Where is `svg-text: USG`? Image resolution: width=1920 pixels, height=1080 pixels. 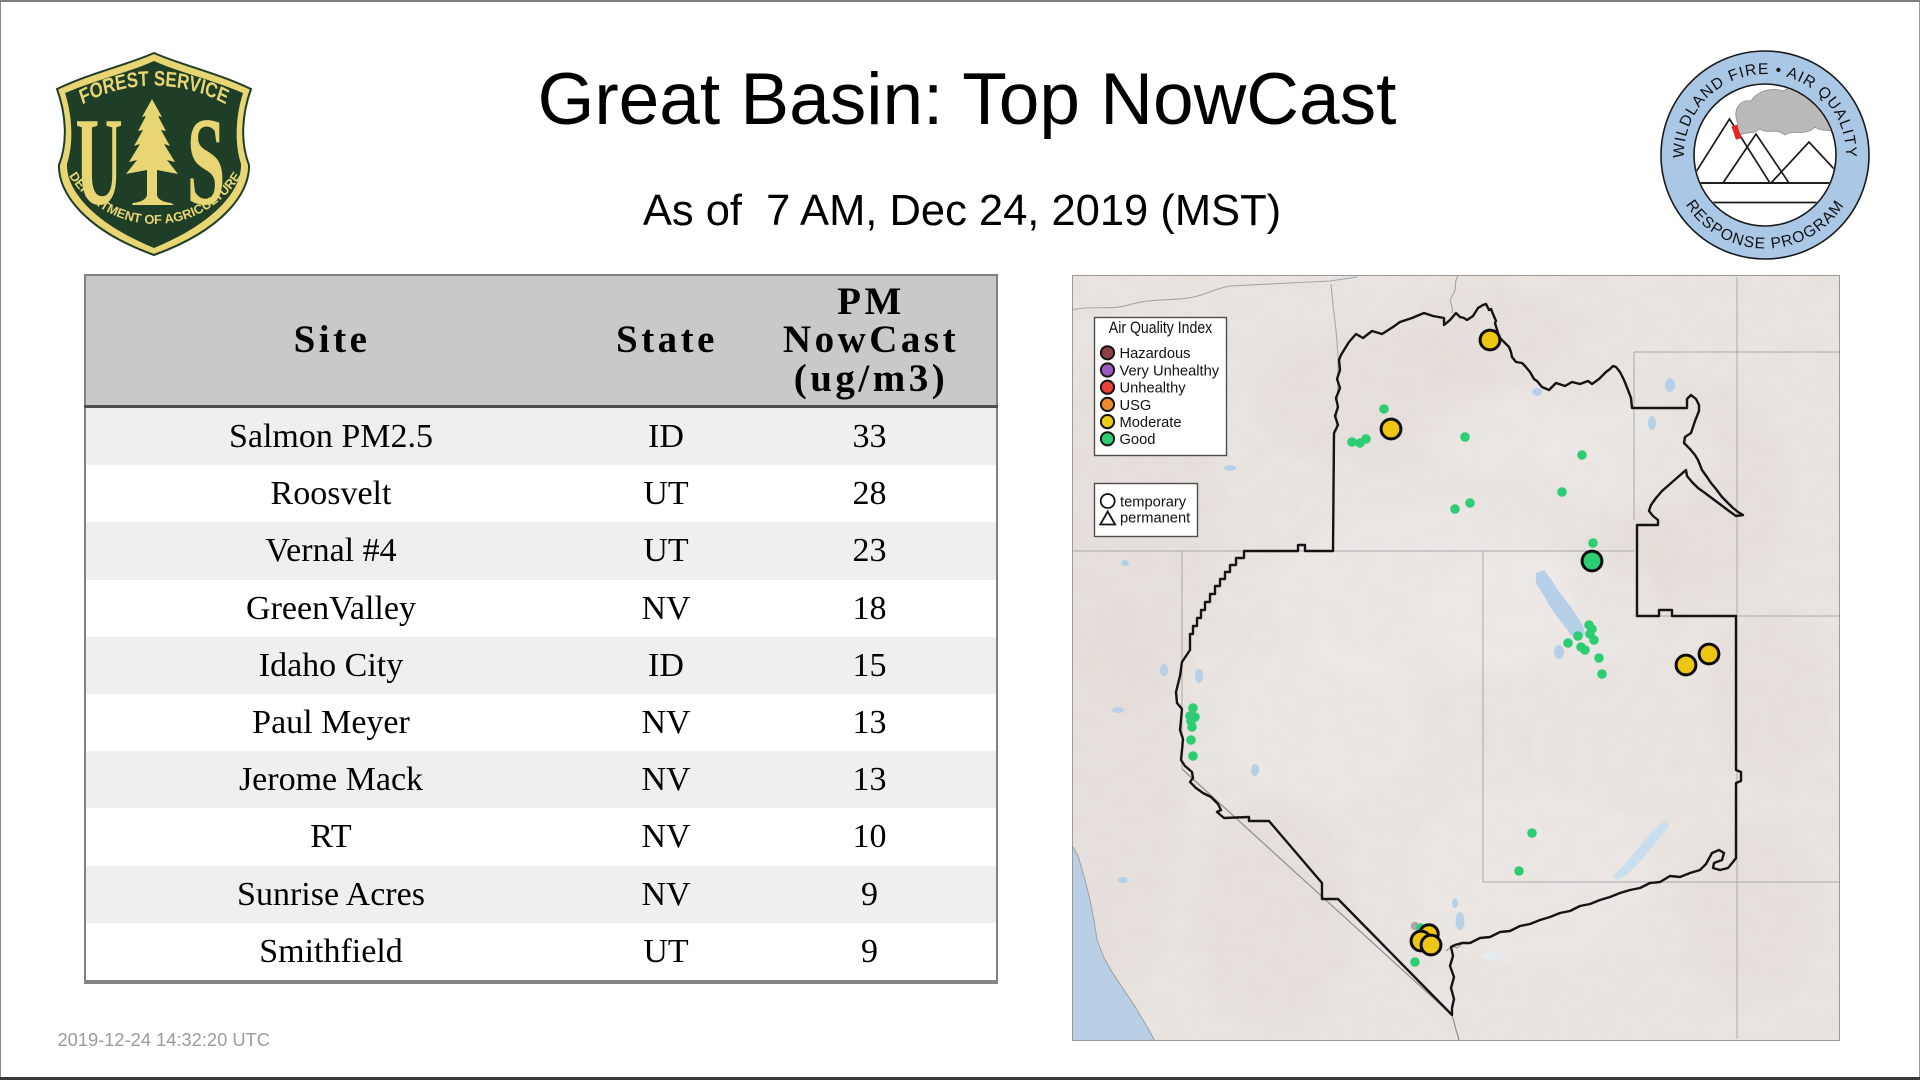 svg-text: USG is located at coordinates (1136, 406).